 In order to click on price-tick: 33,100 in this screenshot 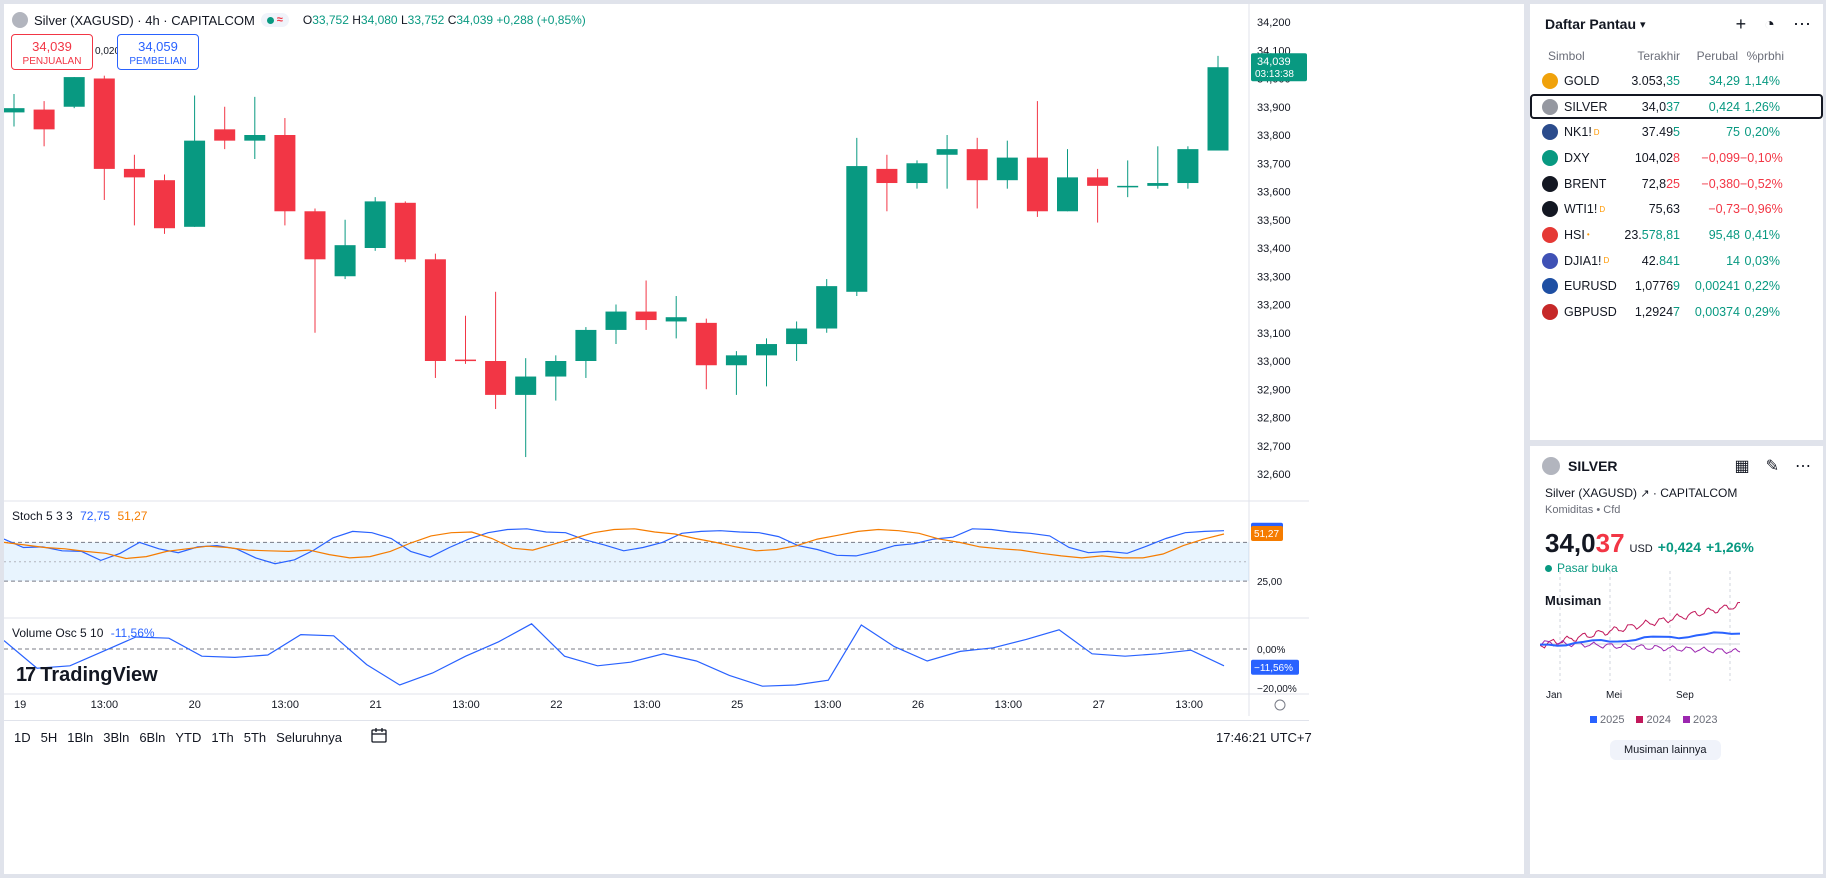, I will do `click(1274, 334)`.